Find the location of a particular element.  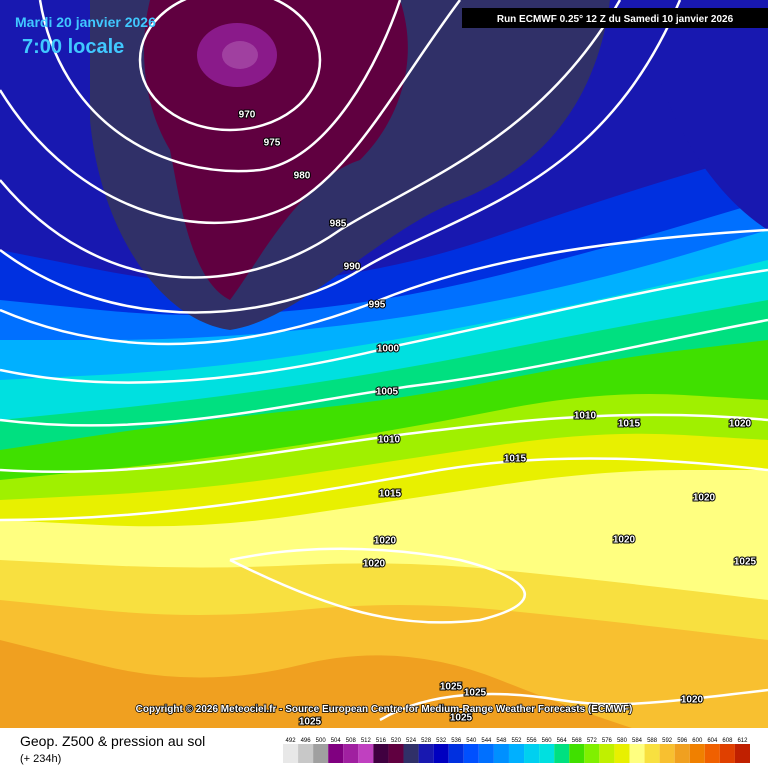

scale-label: 540 is located at coordinates (471, 741).